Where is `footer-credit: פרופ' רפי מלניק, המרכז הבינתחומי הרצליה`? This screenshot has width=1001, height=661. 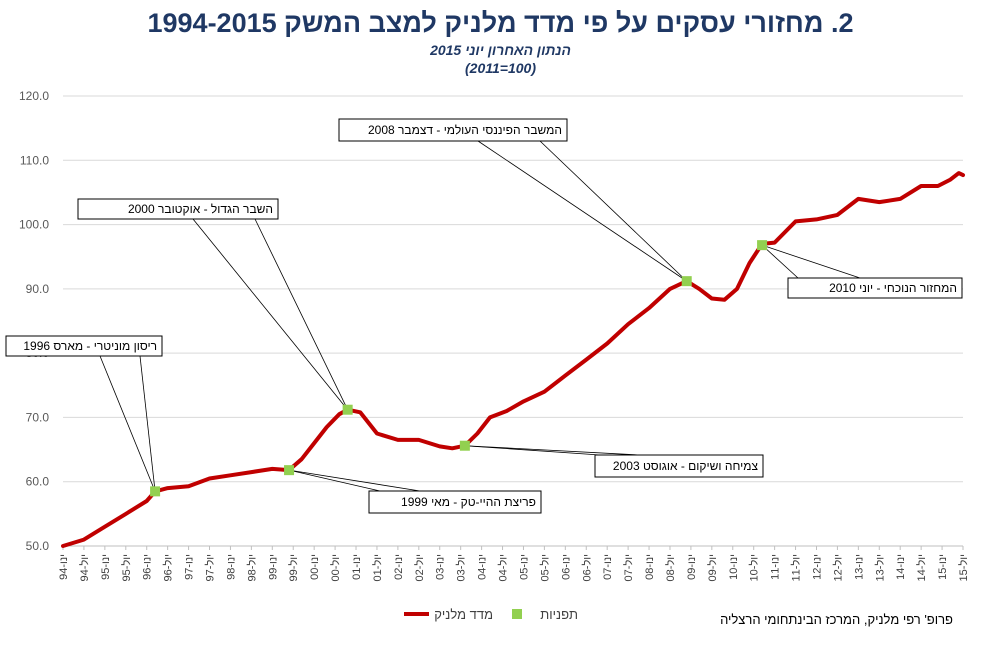
footer-credit: פרופ' רפי מלניק, המרכז הבינתחומי הרצליה is located at coordinates (836, 619).